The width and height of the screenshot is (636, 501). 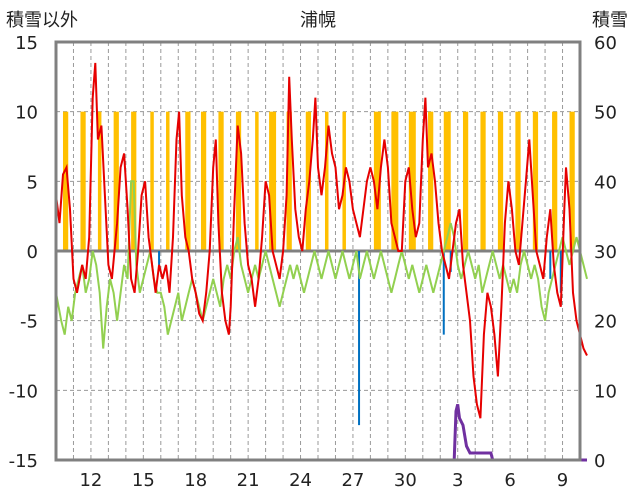 What do you see at coordinates (318, 20) in the screenshot?
I see `chart-title: 浦幌` at bounding box center [318, 20].